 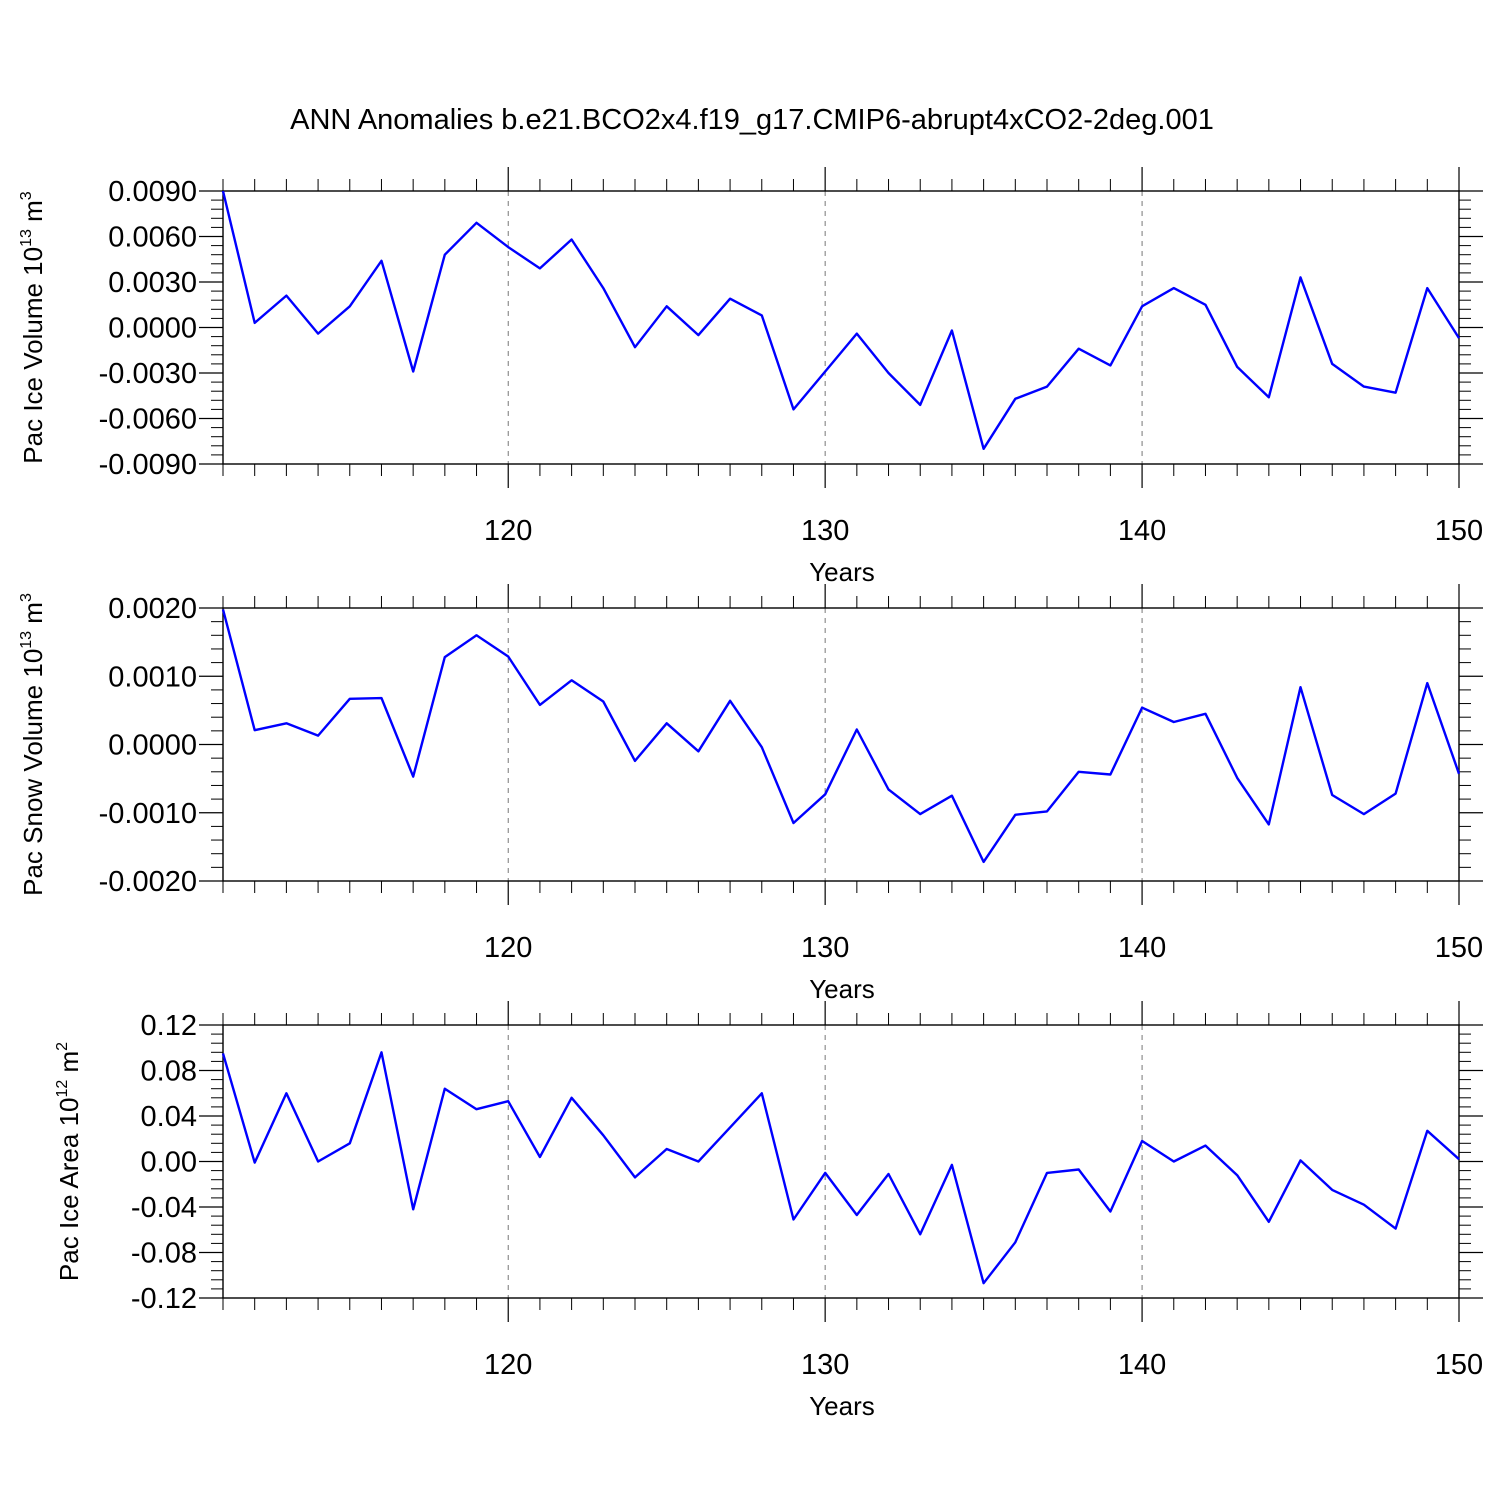 I want to click on y-tick-label: 0.04, so click(x=169, y=1117).